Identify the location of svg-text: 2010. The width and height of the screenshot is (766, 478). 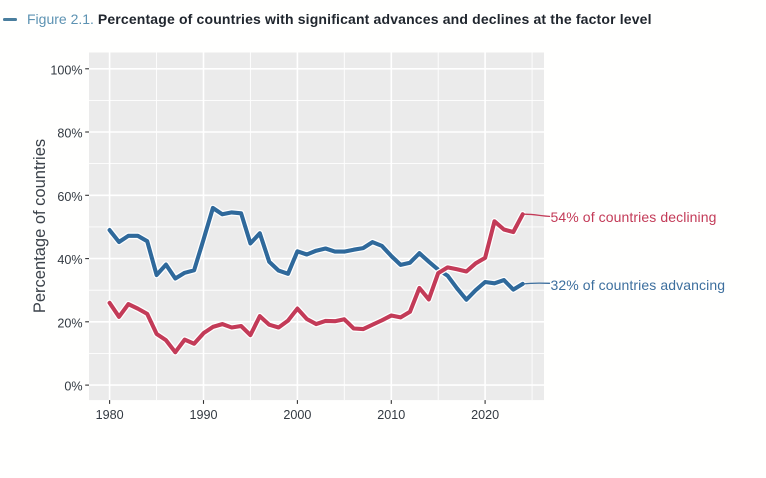
(391, 415).